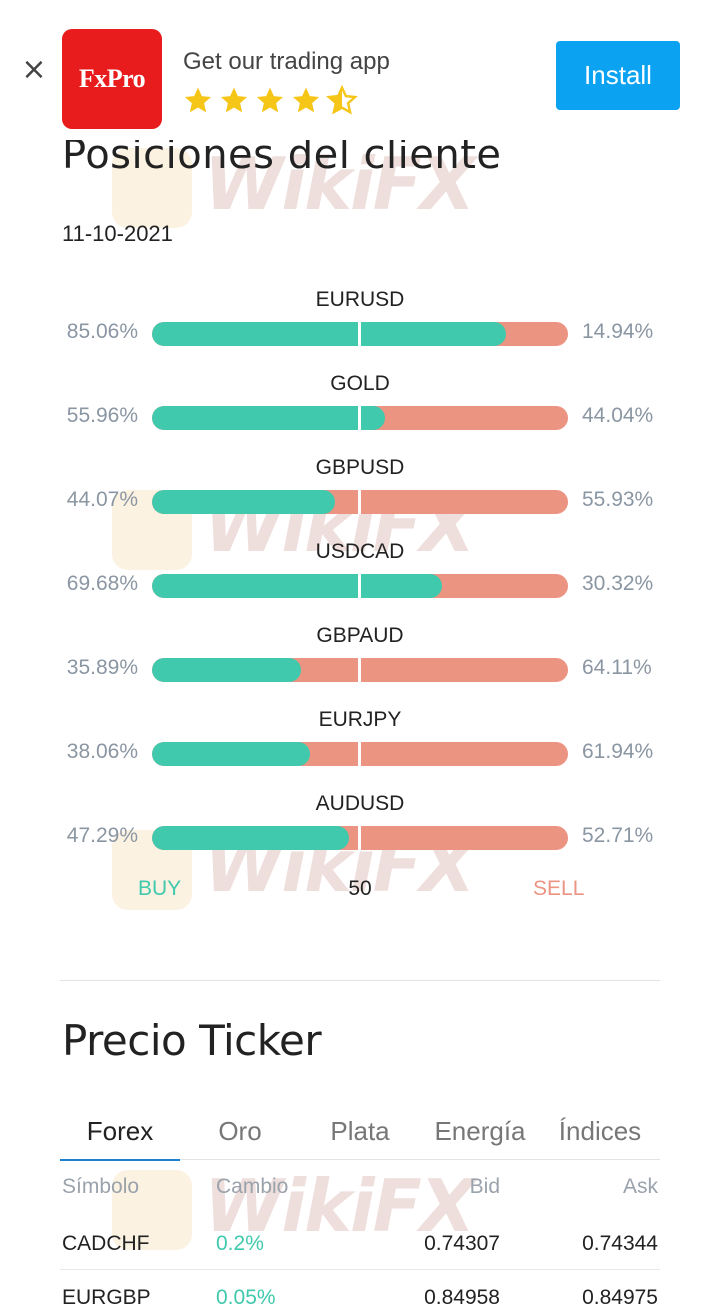  I want to click on position-row: GBPAUD 35.89% 64.11%, so click(360, 659).